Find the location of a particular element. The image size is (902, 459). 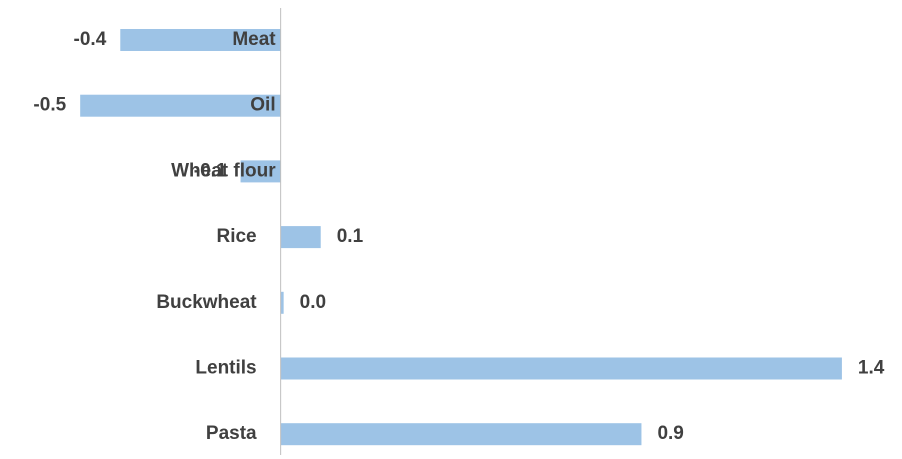

category-label: Rice is located at coordinates (236, 236).